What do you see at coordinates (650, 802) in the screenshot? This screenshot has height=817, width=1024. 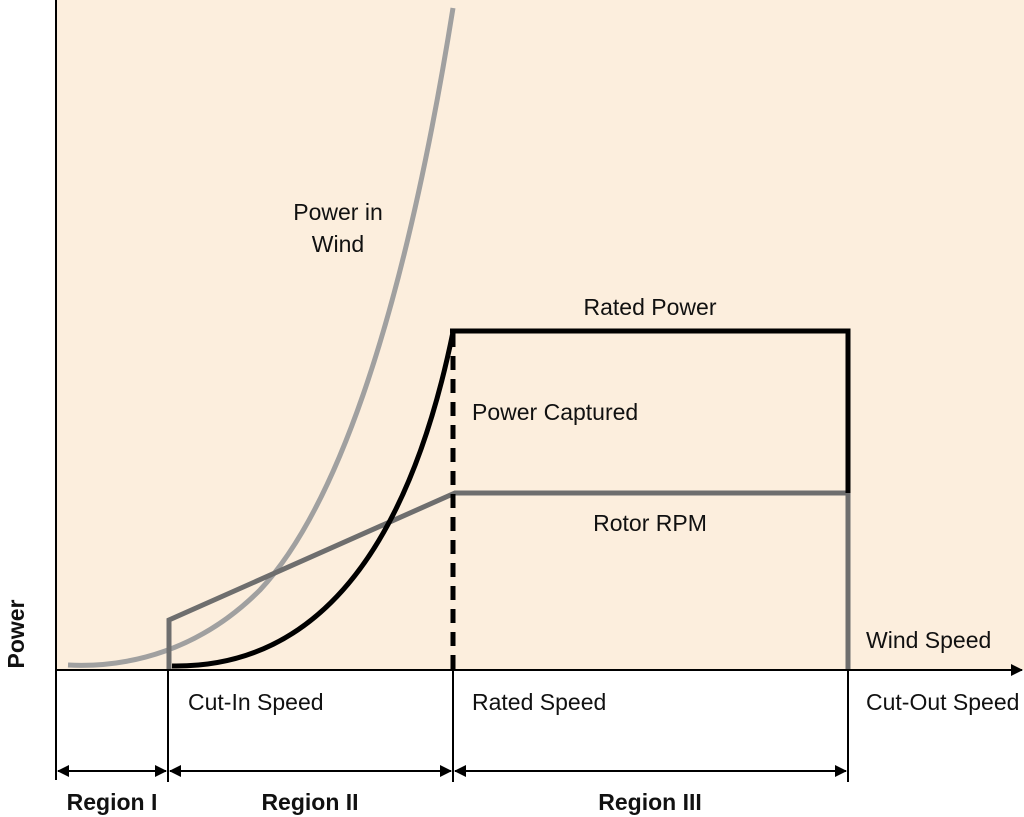 I see `region-3-label: Region III` at bounding box center [650, 802].